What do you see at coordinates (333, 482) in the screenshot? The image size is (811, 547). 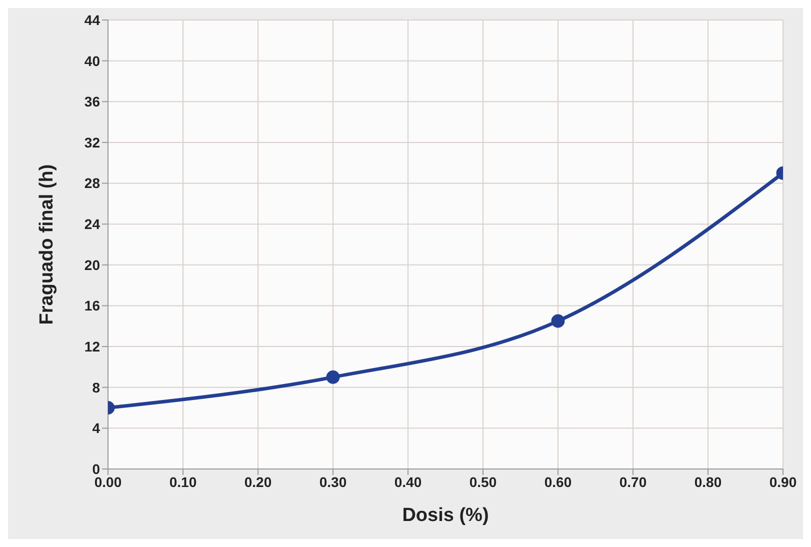 I see `x-tick-label: 0.30` at bounding box center [333, 482].